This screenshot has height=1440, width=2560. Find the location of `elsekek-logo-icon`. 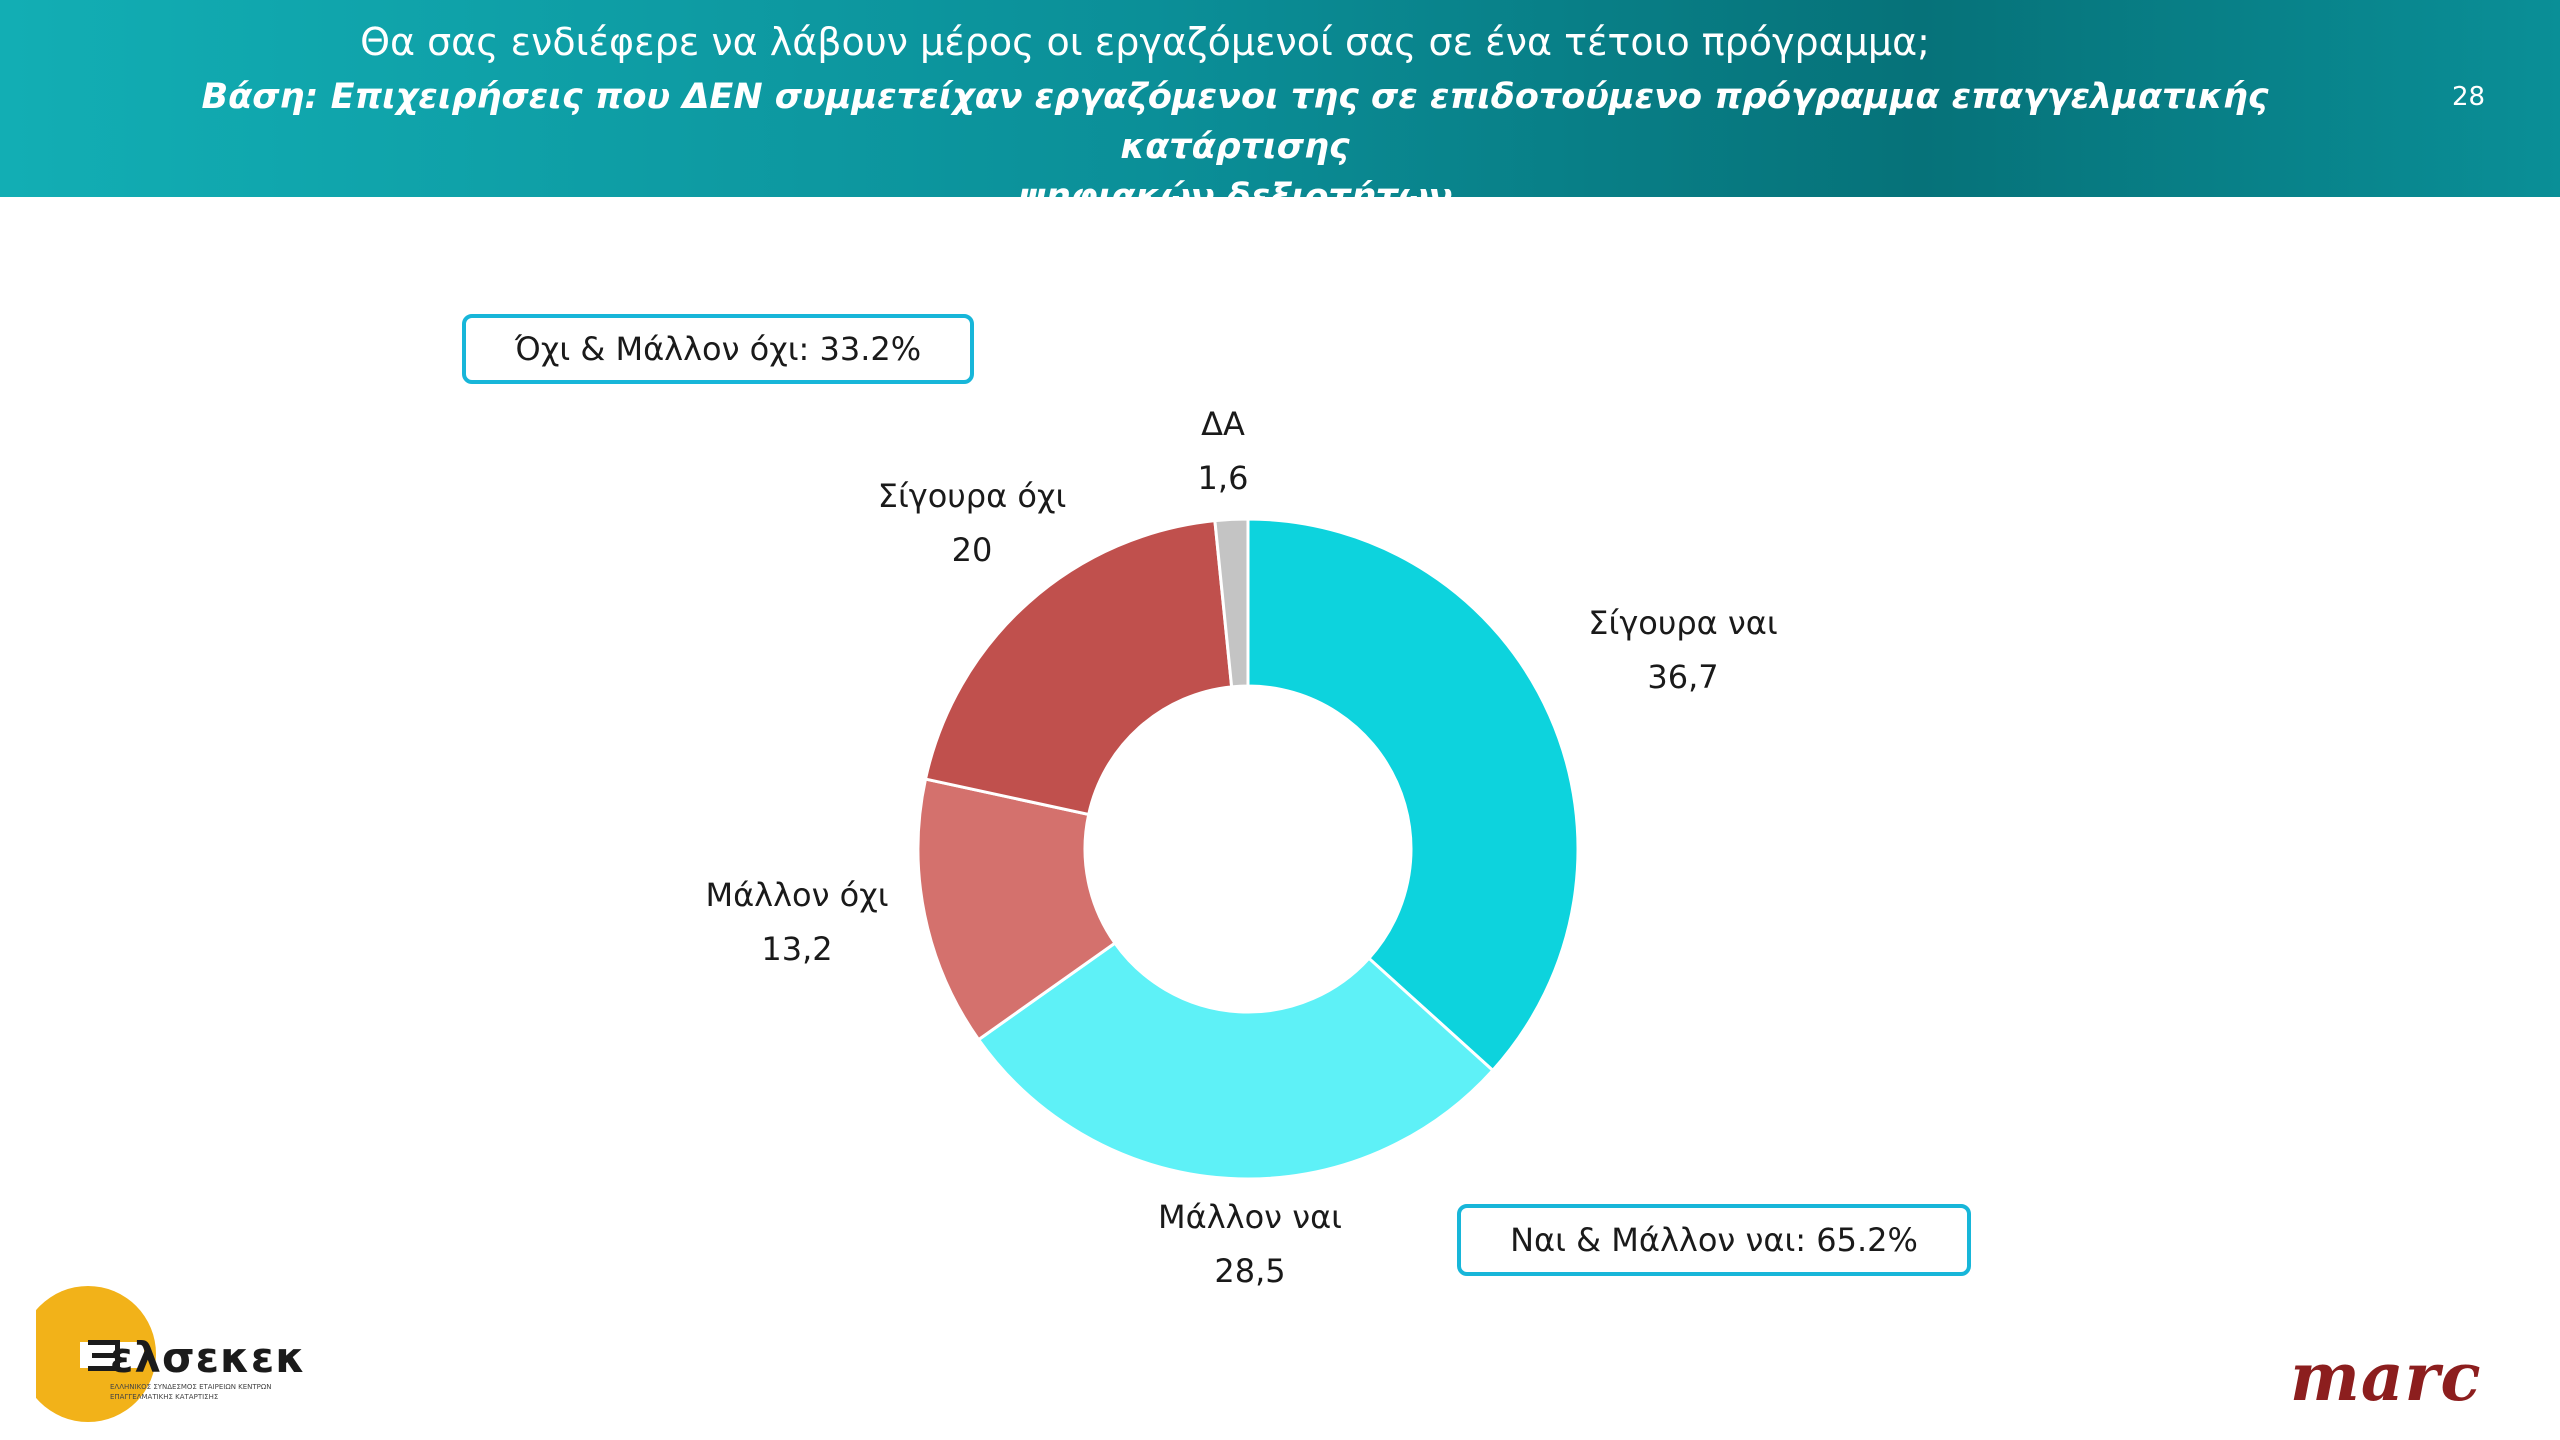

elsekek-logo-icon is located at coordinates (96, 1354).